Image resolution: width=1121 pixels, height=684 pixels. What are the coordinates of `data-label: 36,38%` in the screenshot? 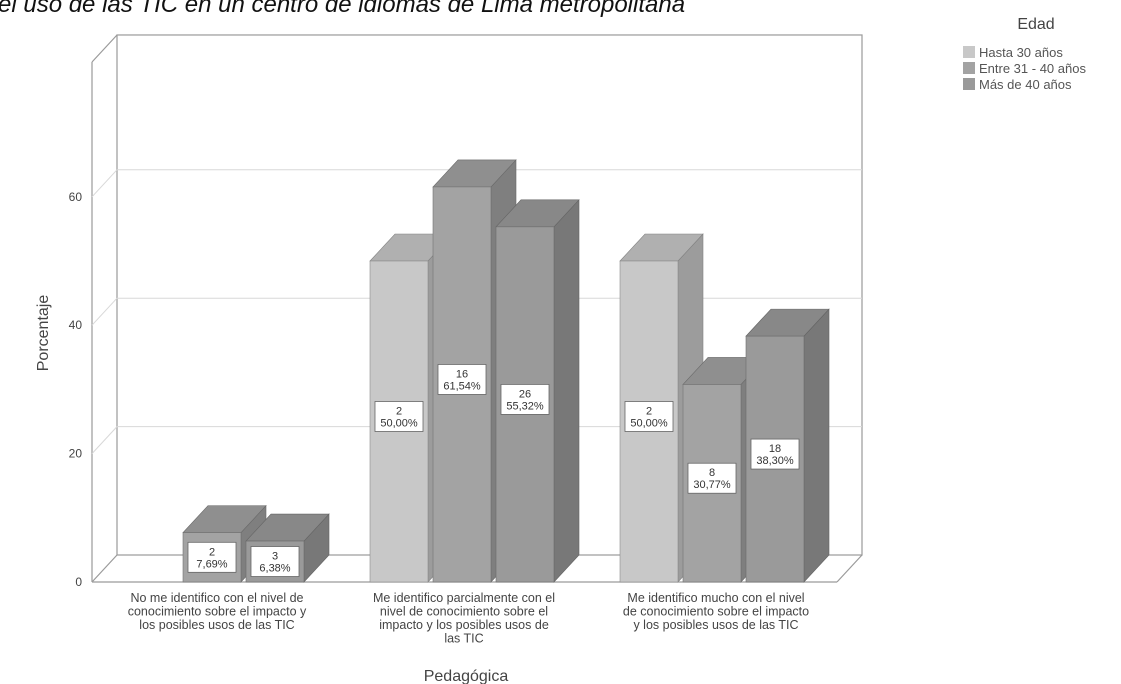 It's located at (275, 561).